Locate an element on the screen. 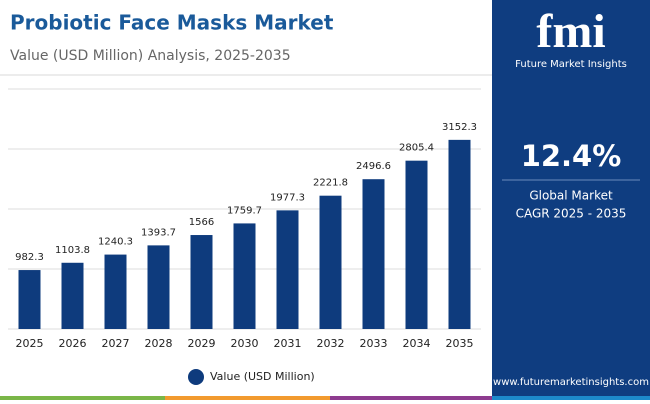 Image resolution: width=650 pixels, height=404 pixels. logo: fmi is located at coordinates (570, 31).